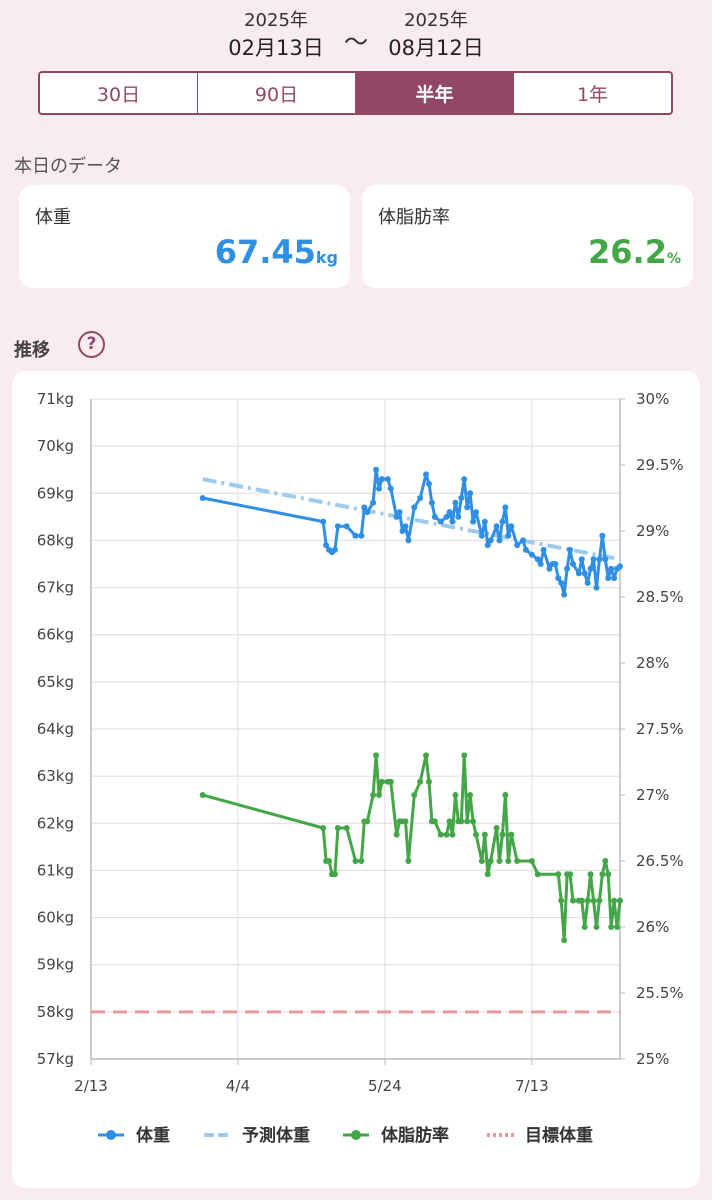 The width and height of the screenshot is (712, 1200). I want to click on weight-card: 体重 67.45kg, so click(184, 236).